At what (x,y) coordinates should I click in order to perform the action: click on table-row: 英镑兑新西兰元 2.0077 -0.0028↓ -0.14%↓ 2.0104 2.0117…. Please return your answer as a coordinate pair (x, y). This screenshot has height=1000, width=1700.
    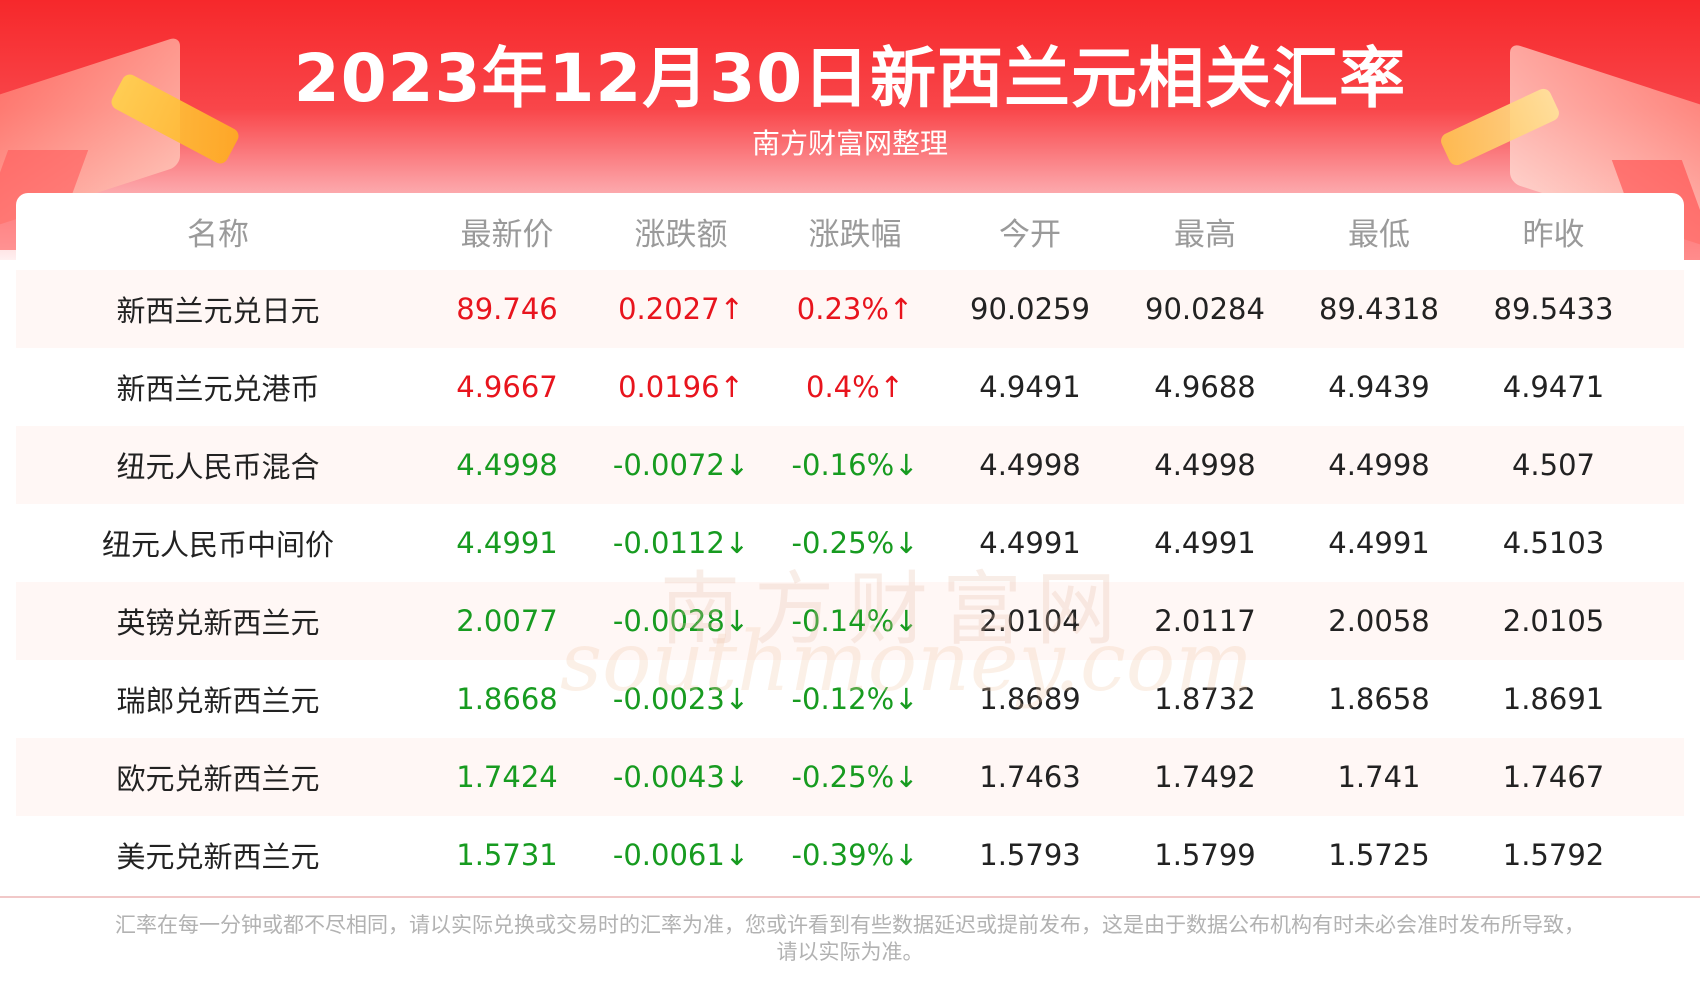
    Looking at the image, I should click on (850, 621).